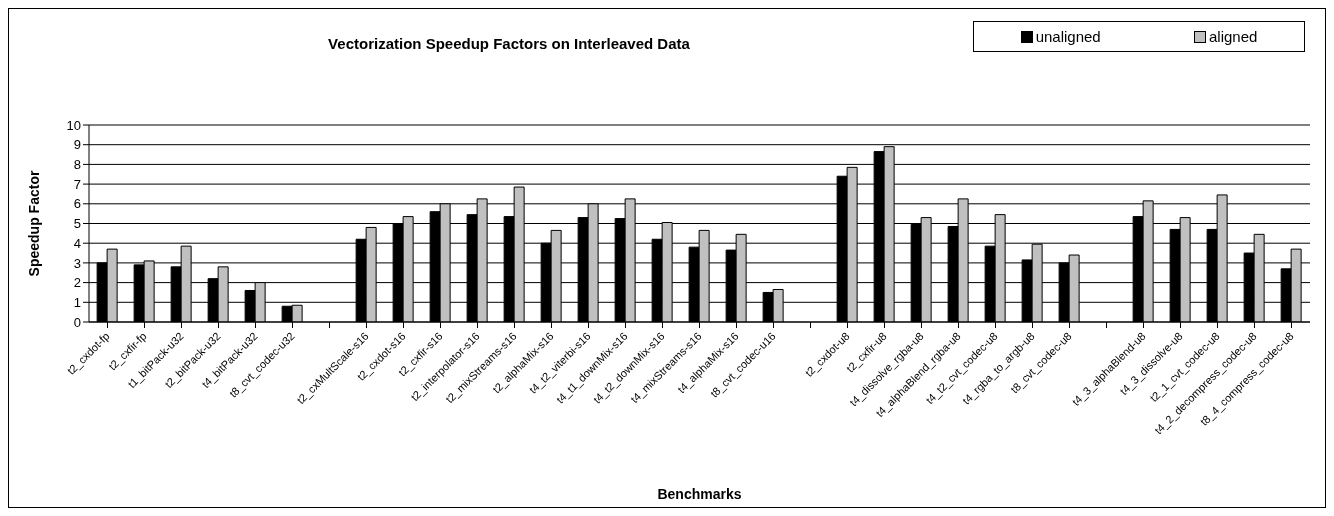 This screenshot has width=1334, height=516. I want to click on x-axis-title: Benchmarks, so click(699, 494).